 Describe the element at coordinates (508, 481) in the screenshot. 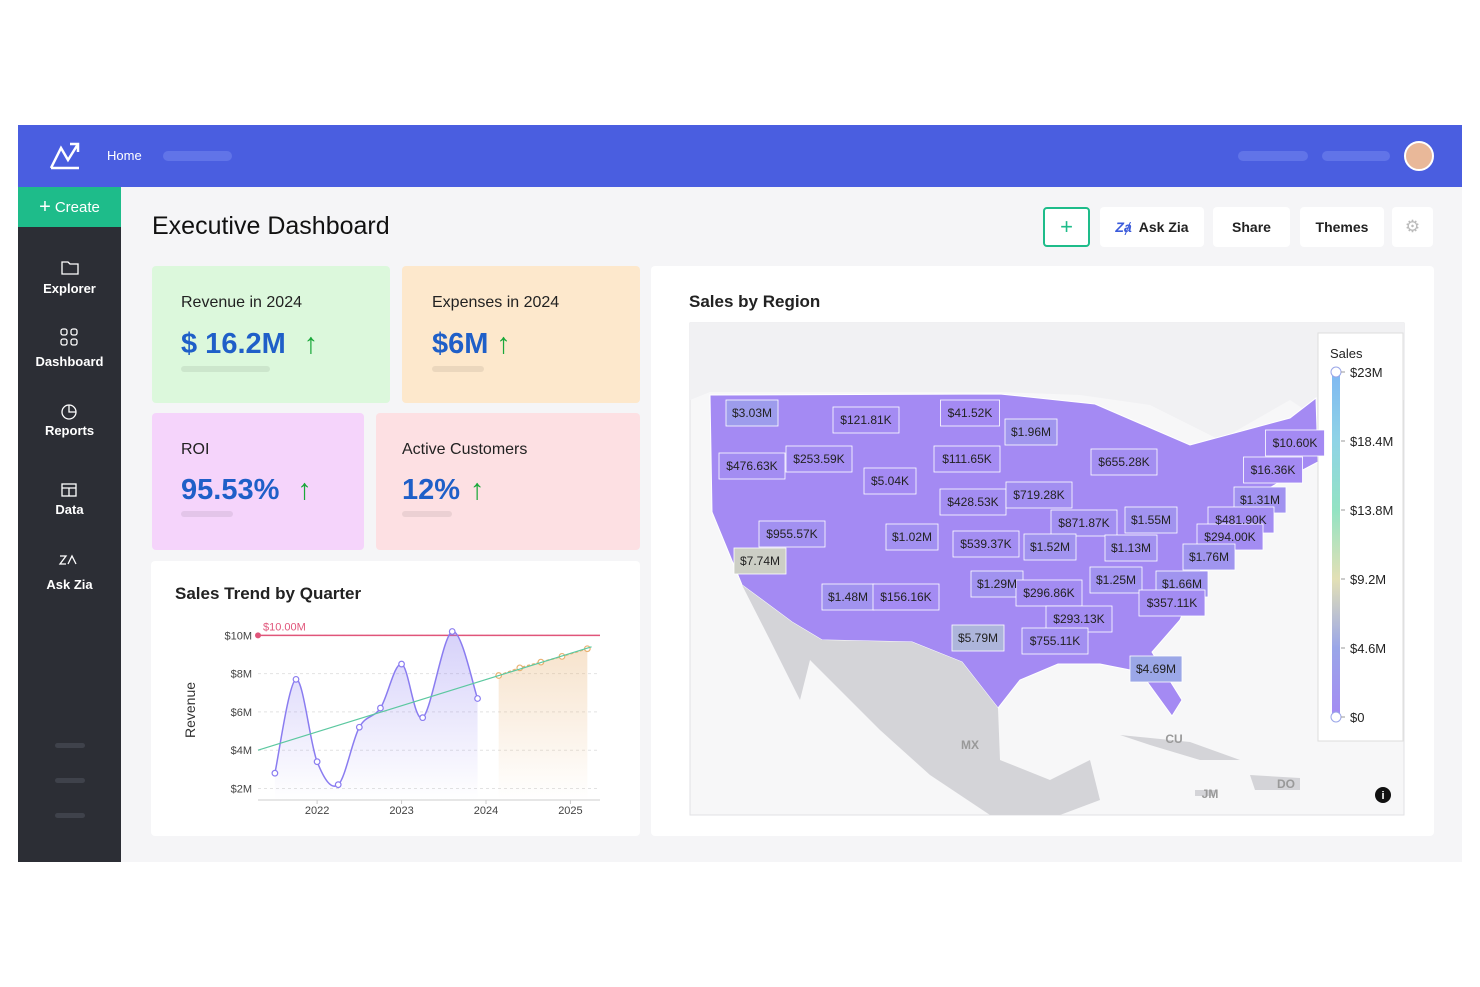

I see `kpi-card: Active Customers 12% ↑` at that location.